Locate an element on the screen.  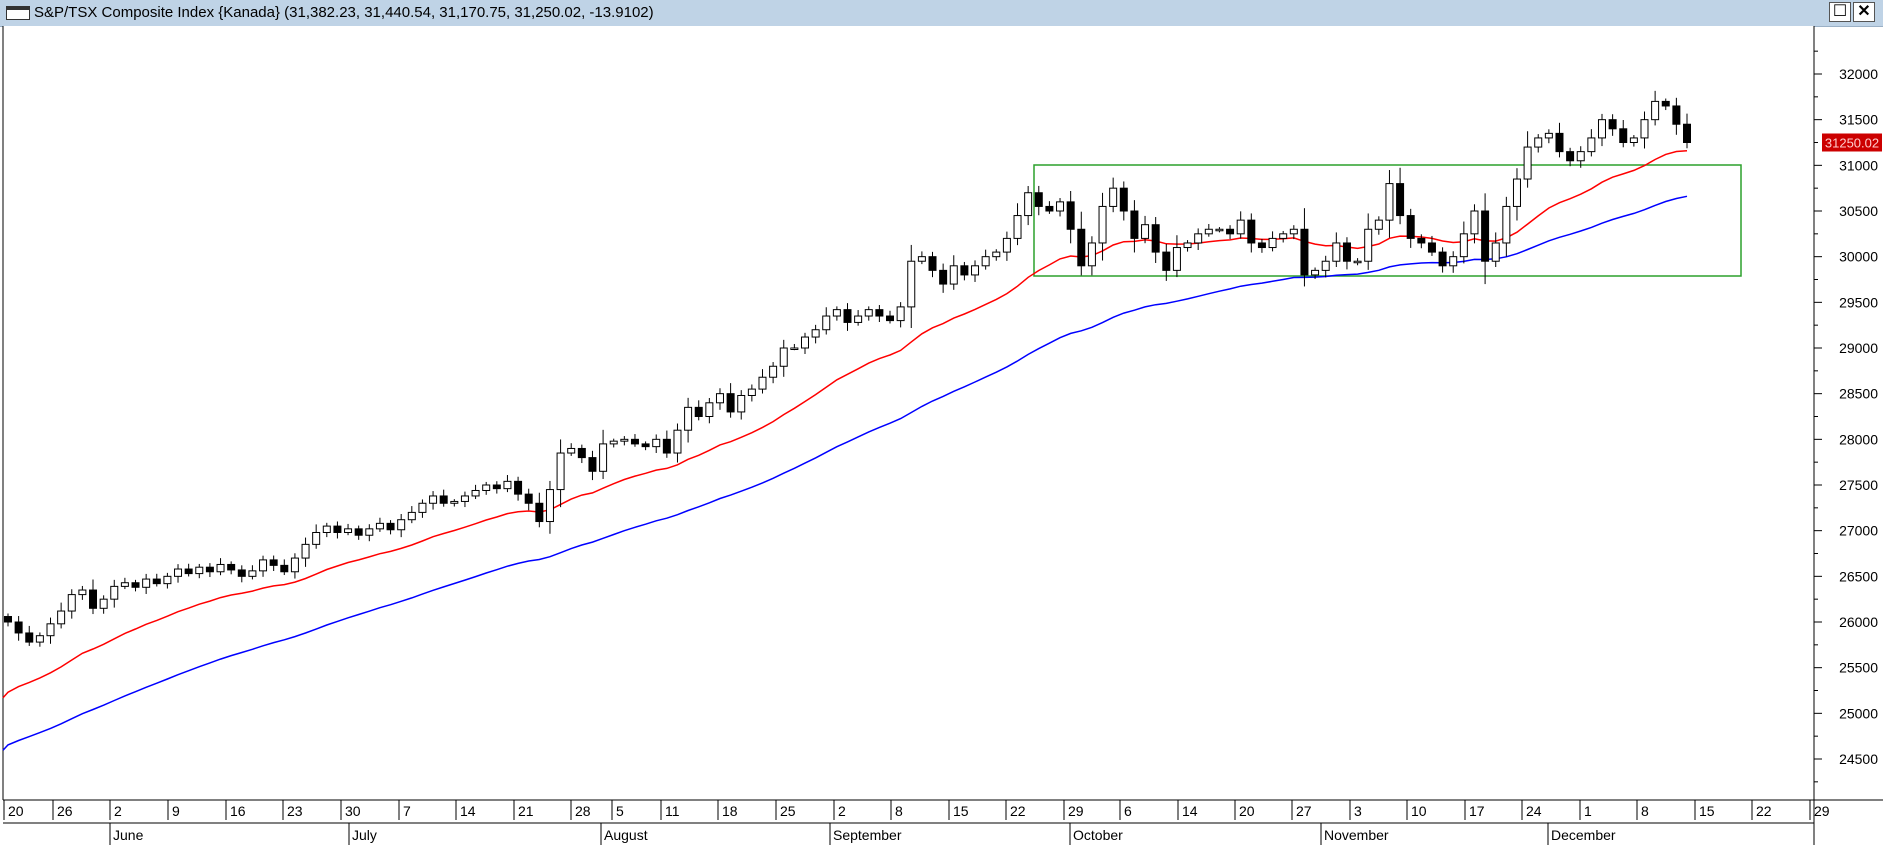
close-button: ✕ is located at coordinates (1864, 12).